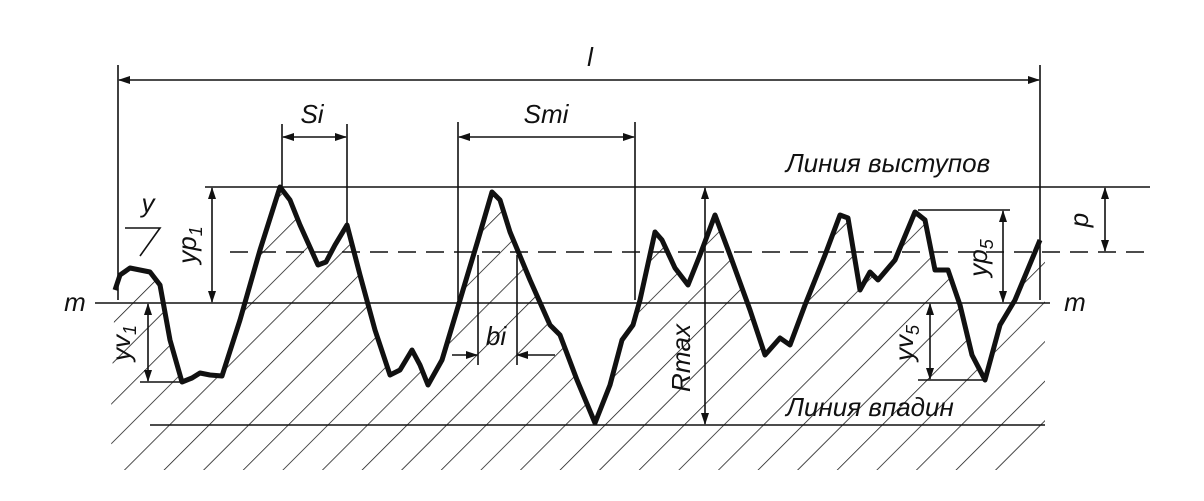 This screenshot has height=501, width=1204. What do you see at coordinates (869, 407) in the screenshot?
I see `label: Линия впадин` at bounding box center [869, 407].